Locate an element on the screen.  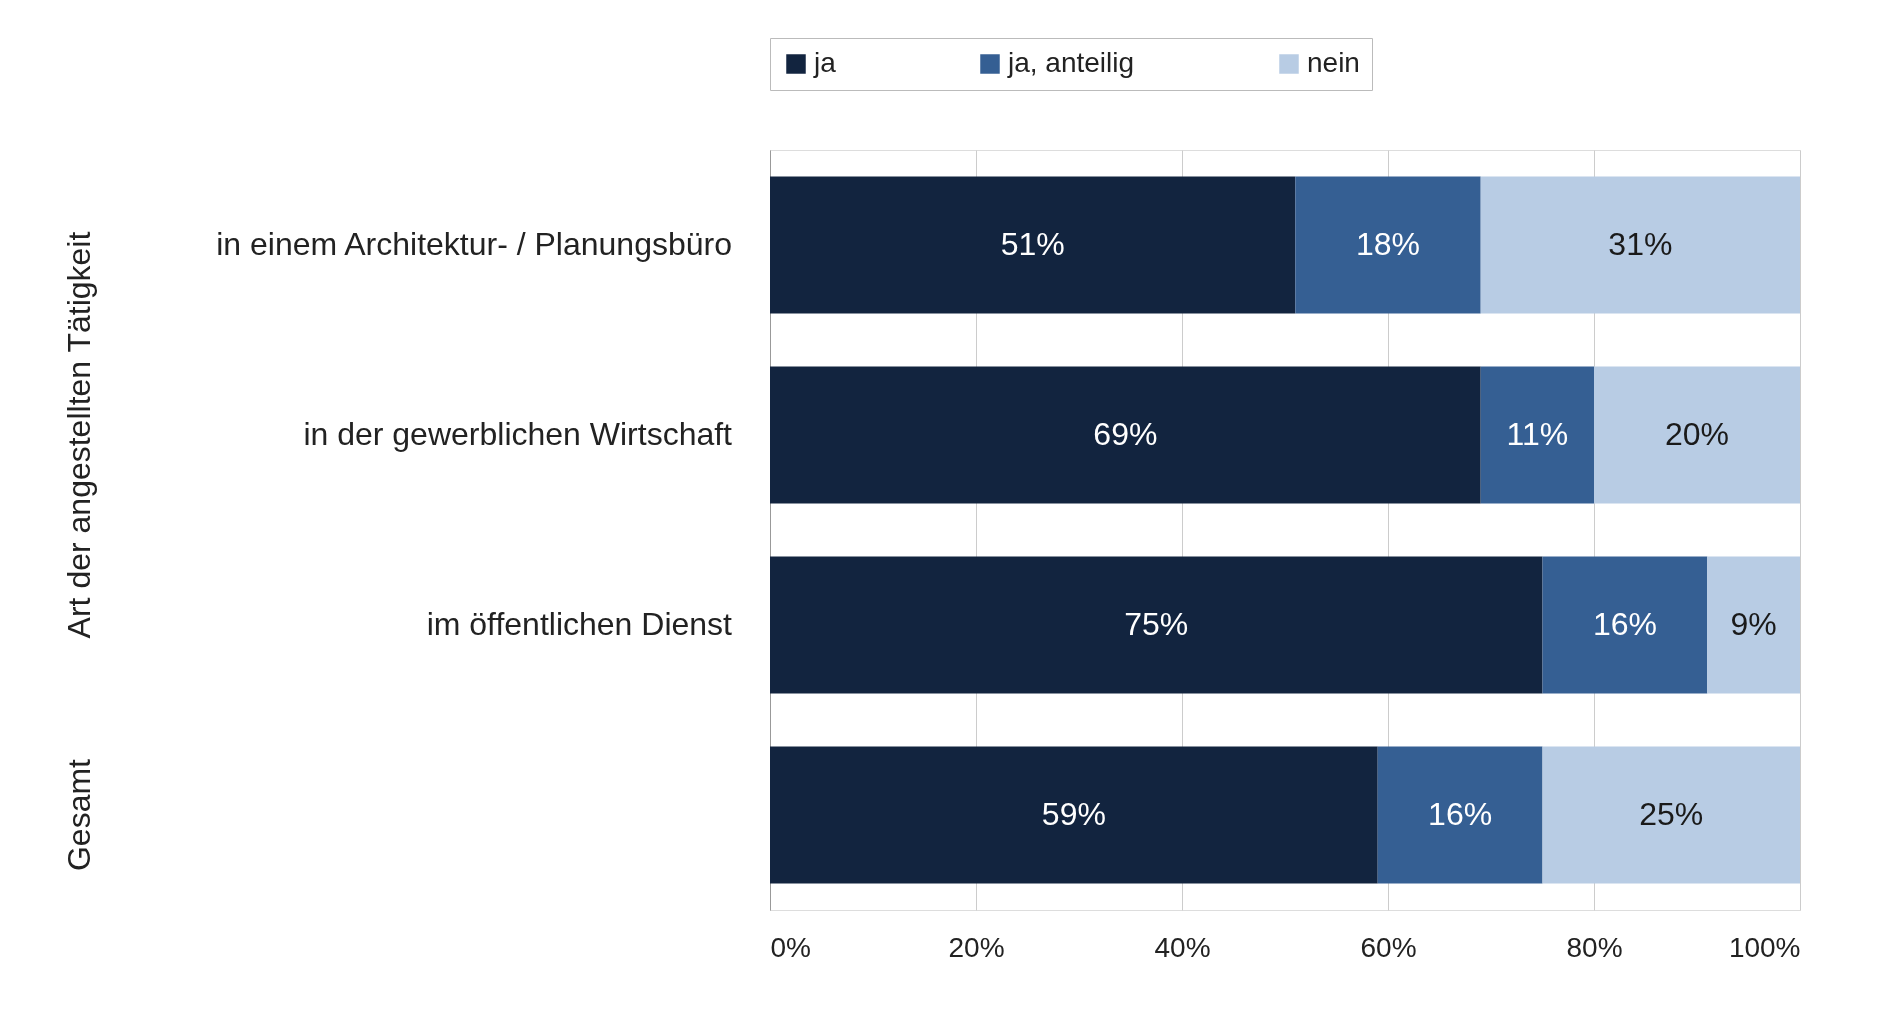
data-label: 31% is located at coordinates (1640, 244).